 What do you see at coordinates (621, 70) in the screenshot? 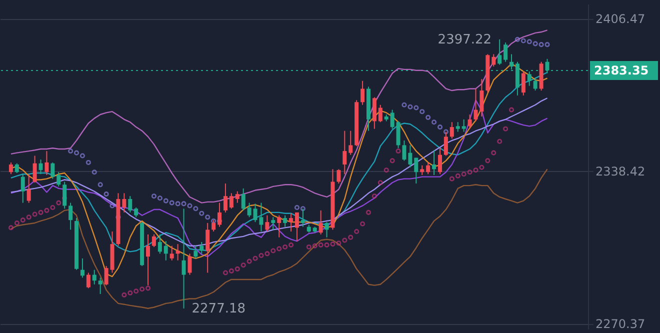
I see `ref-line-label: 2383.35` at bounding box center [621, 70].